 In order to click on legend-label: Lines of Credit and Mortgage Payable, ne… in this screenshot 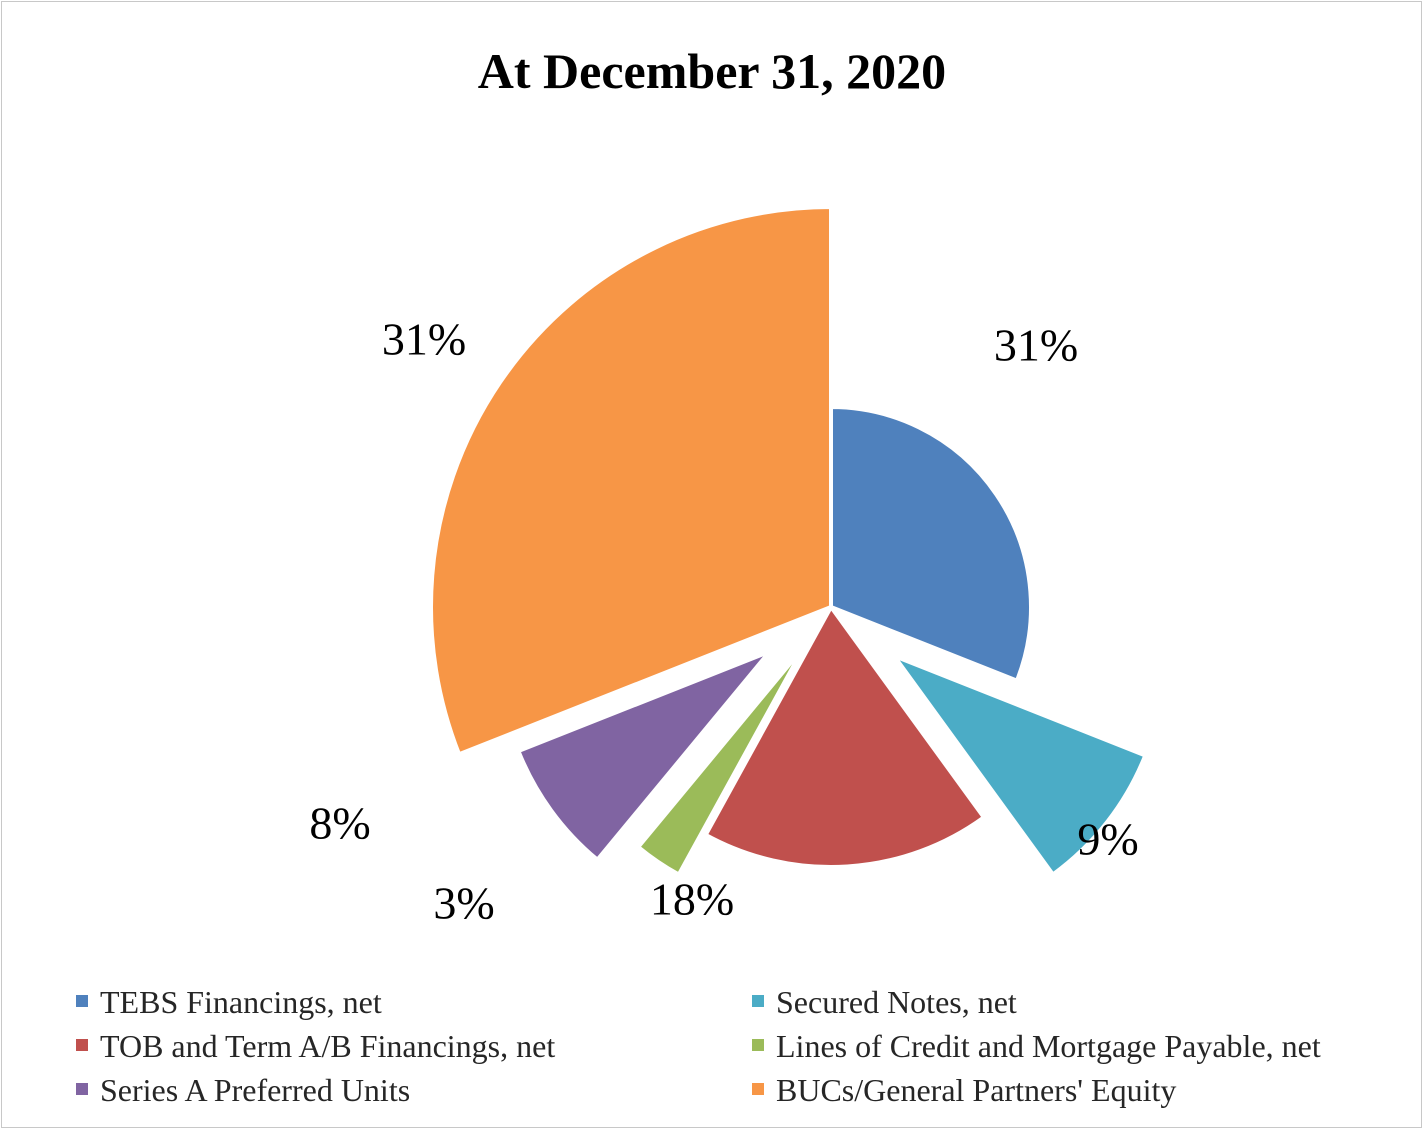, I will do `click(1048, 1046)`.